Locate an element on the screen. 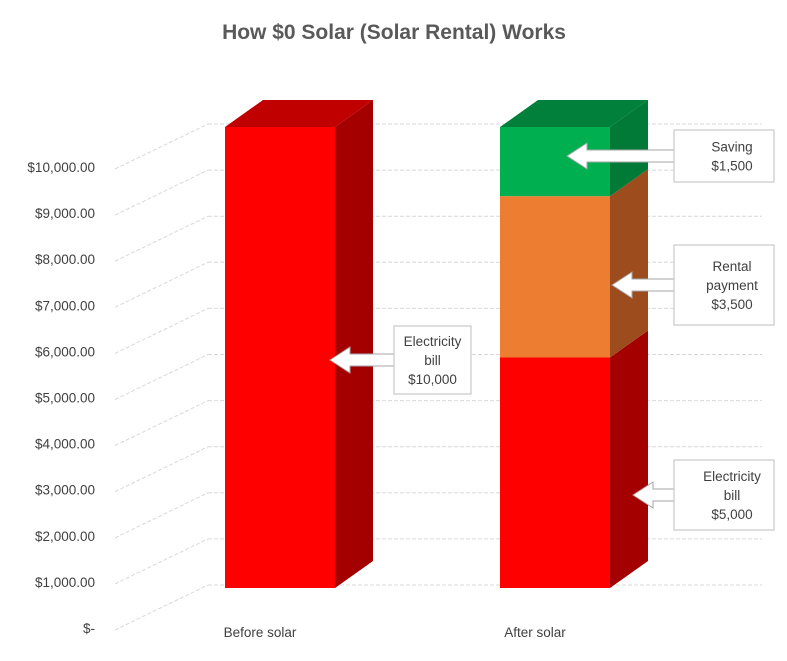 This screenshot has width=787, height=661. y-tick-label: $3,000.00 is located at coordinates (65, 490).